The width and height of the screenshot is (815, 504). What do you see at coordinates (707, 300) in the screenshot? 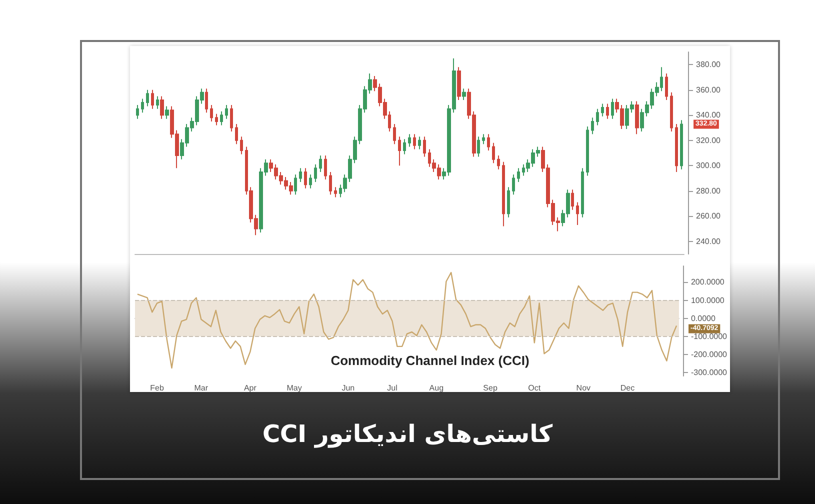
I see `y-tick-label: 100.0000` at bounding box center [707, 300].